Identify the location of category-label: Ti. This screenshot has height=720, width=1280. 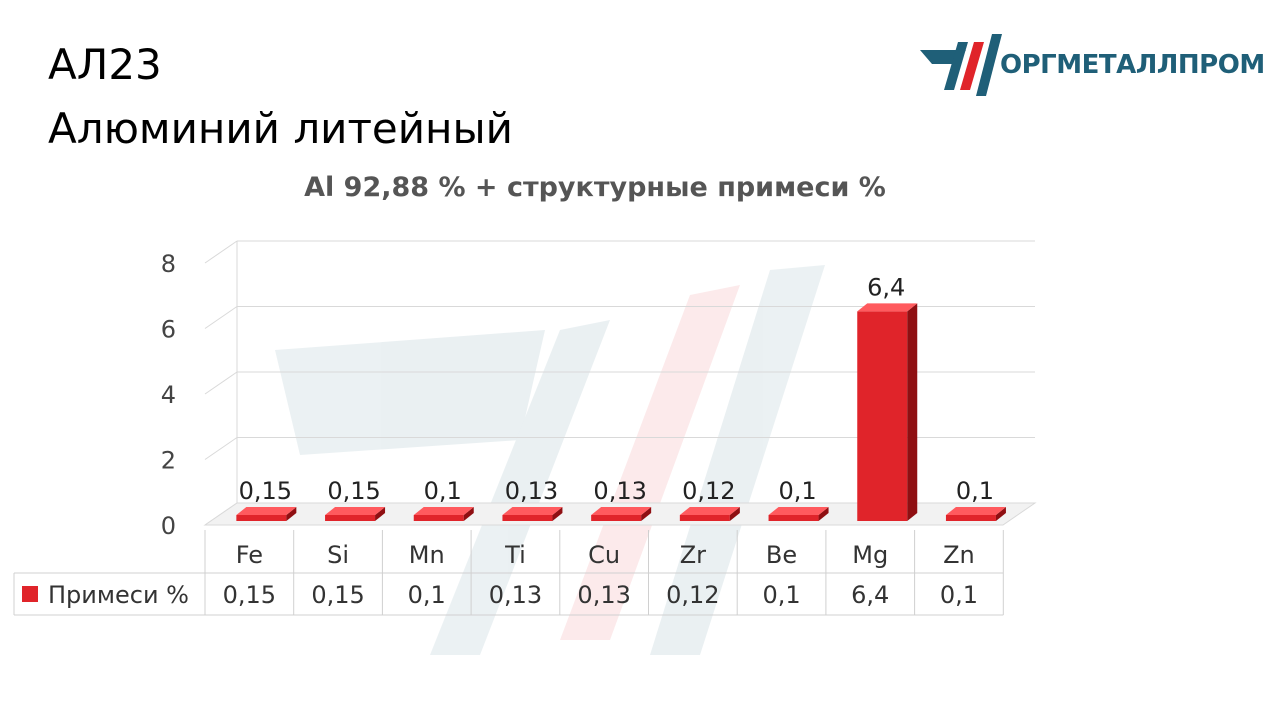
(515, 555).